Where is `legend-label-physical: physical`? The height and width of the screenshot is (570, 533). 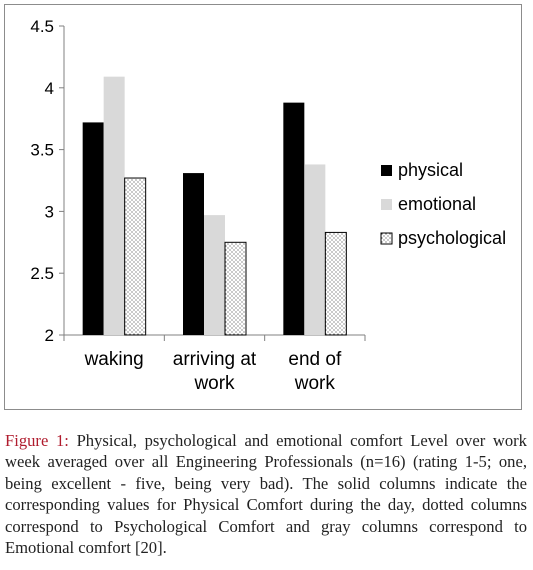 legend-label-physical: physical is located at coordinates (430, 170).